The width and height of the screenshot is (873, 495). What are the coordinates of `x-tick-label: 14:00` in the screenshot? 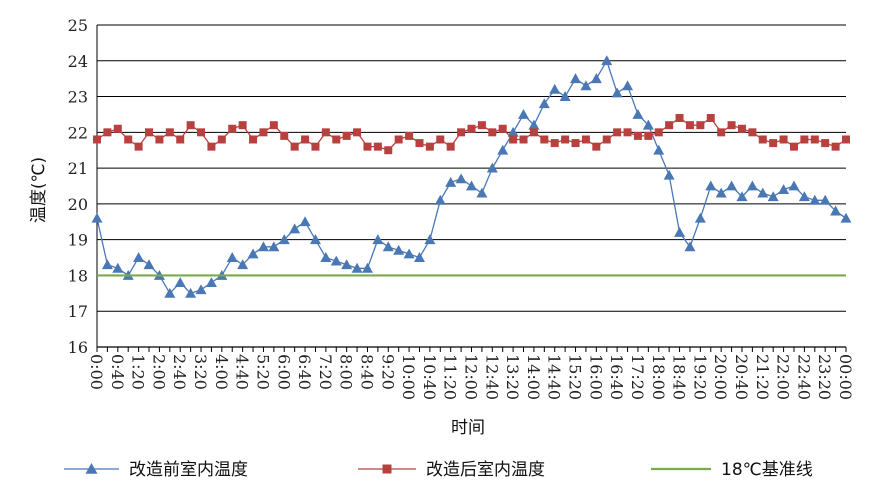 It's located at (533, 377).